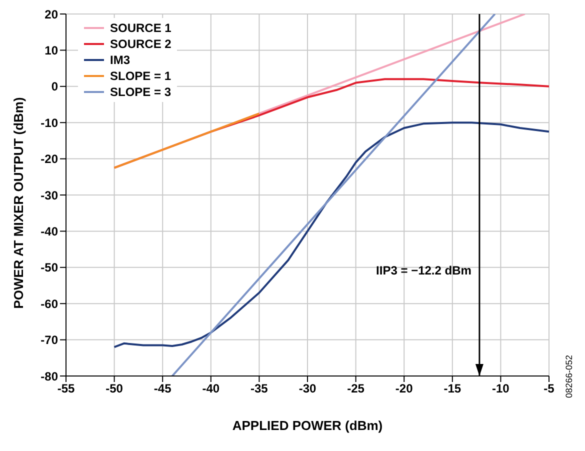  I want to click on x-tick-label: -35, so click(259, 389).